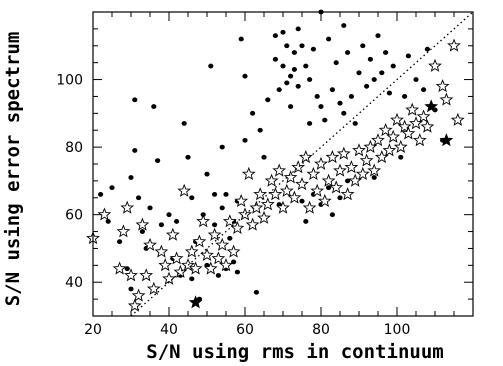  I want to click on data-point-filled-star, so click(195, 302).